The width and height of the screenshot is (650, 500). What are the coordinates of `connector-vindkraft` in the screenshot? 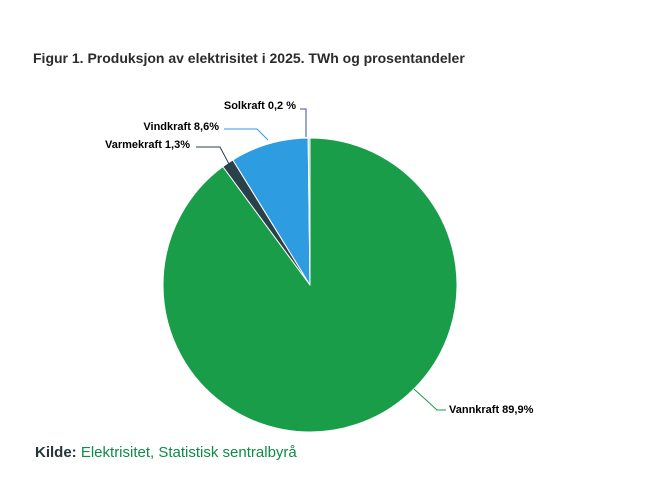 It's located at (246, 134).